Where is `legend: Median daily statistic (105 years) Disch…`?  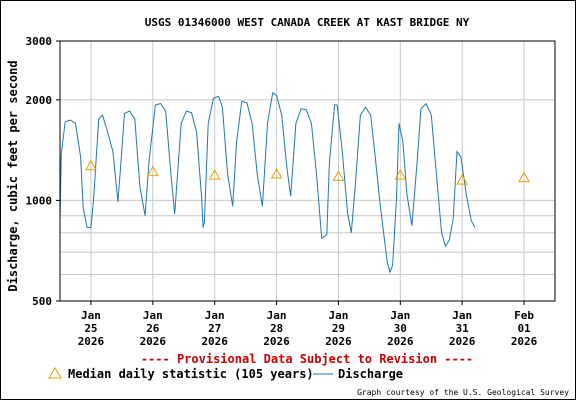 legend: Median daily statistic (105 years) Disch… is located at coordinates (225, 374).